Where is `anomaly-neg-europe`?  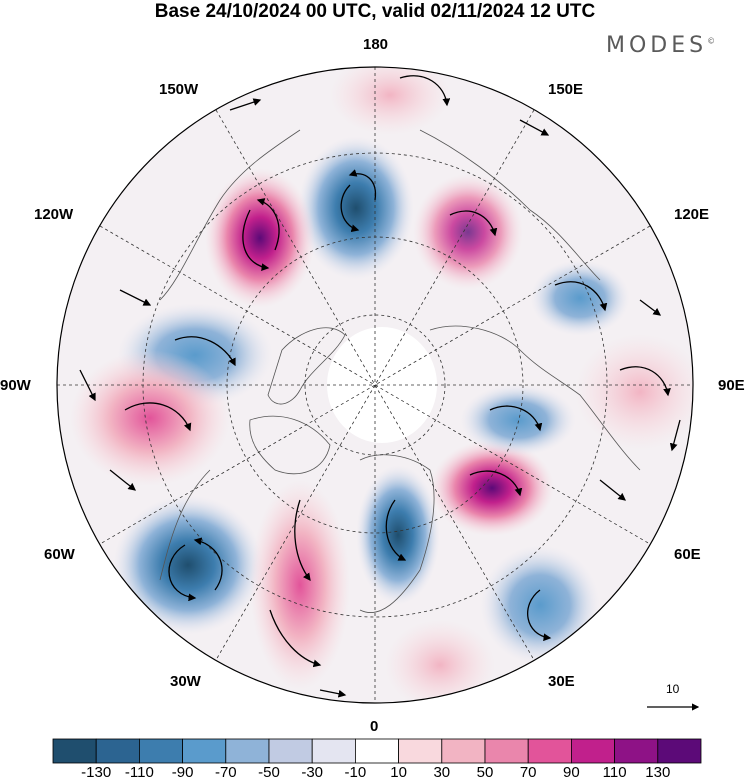 anomaly-neg-europe is located at coordinates (398, 535).